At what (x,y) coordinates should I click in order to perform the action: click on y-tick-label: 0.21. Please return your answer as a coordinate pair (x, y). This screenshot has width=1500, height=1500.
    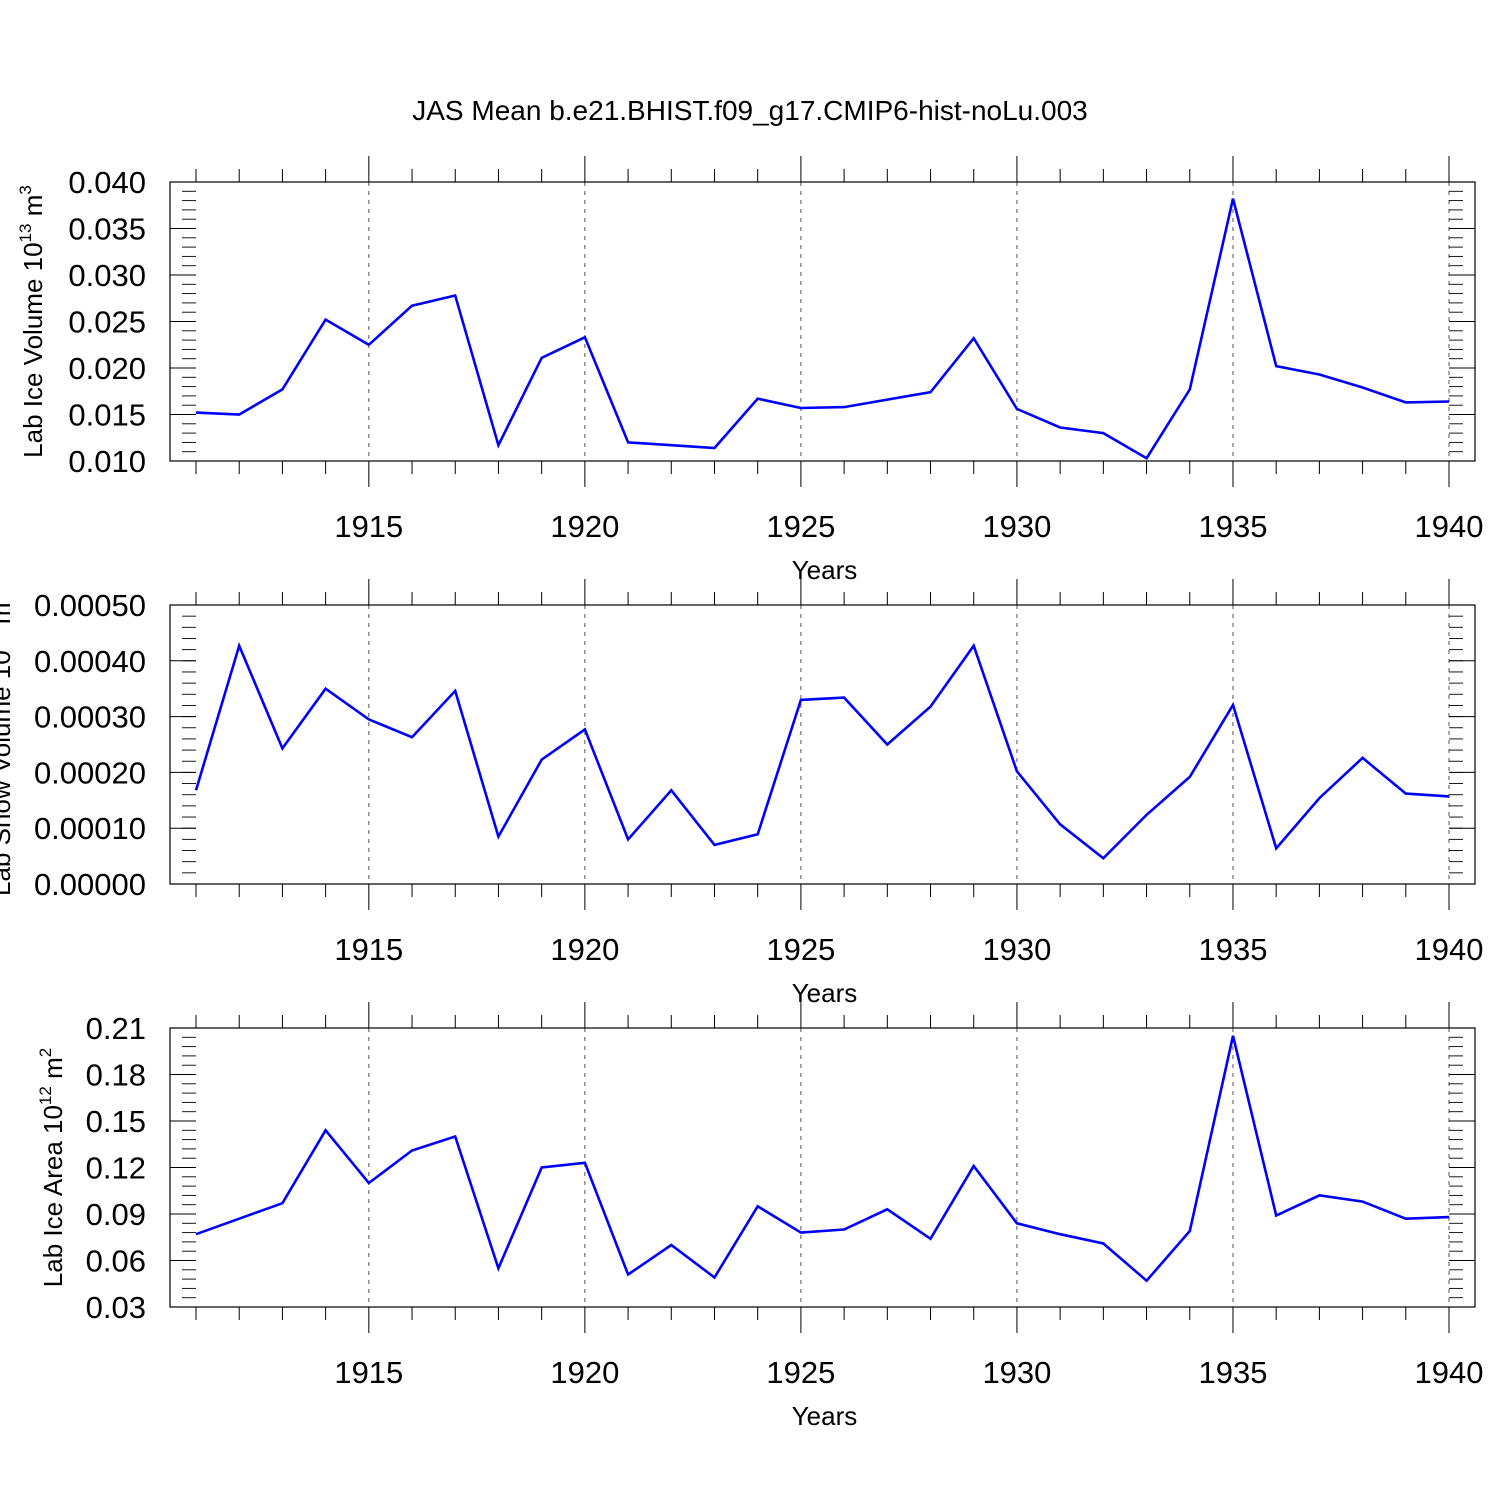
    Looking at the image, I should click on (116, 1028).